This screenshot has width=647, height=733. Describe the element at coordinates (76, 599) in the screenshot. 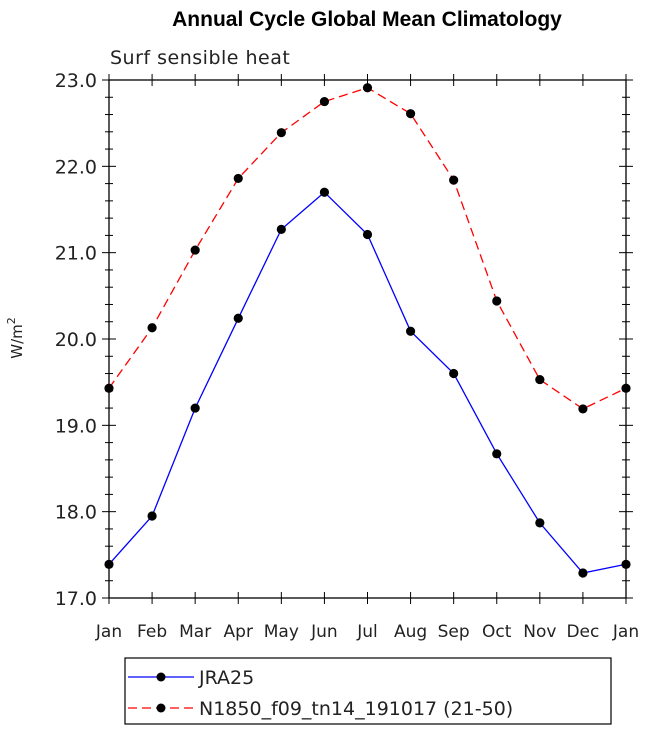

I see `y-tick-label: 17.0` at that location.